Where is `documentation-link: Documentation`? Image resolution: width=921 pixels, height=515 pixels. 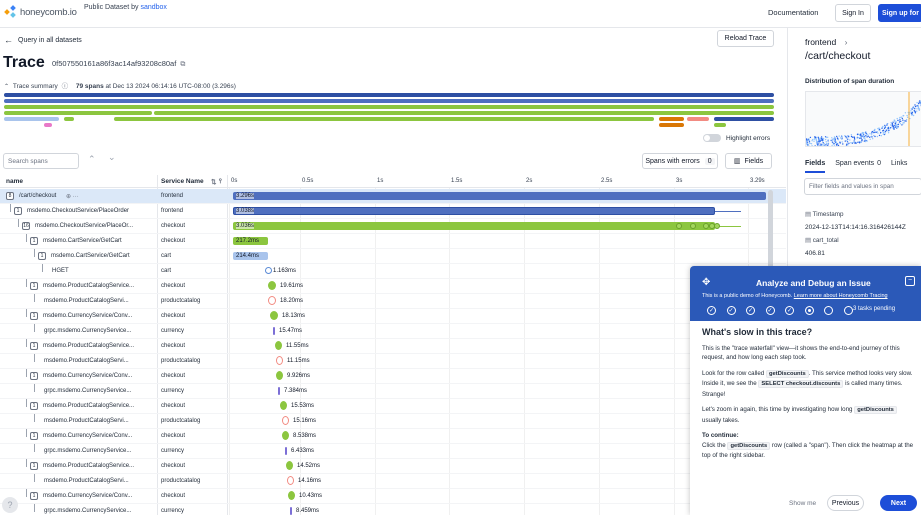
documentation-link: Documentation is located at coordinates (793, 12).